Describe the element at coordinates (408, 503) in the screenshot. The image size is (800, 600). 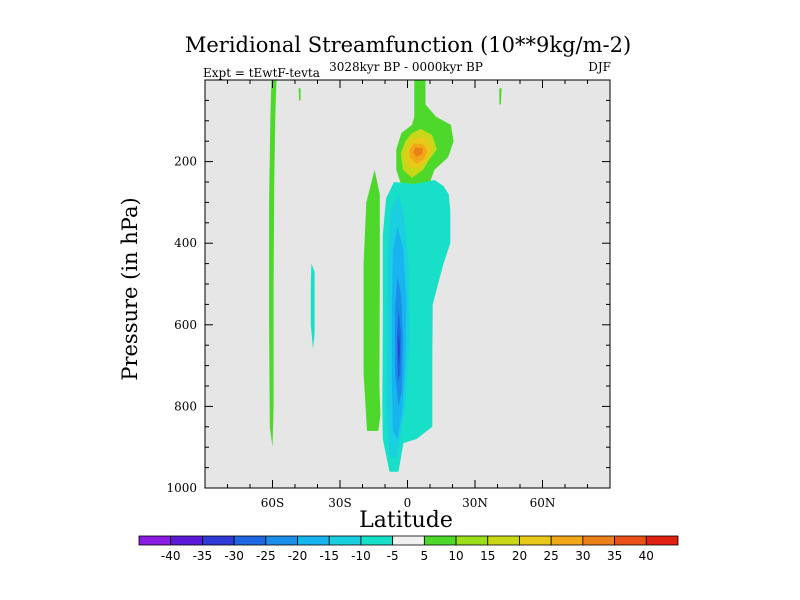
I see `x-tick-label: 0` at that location.